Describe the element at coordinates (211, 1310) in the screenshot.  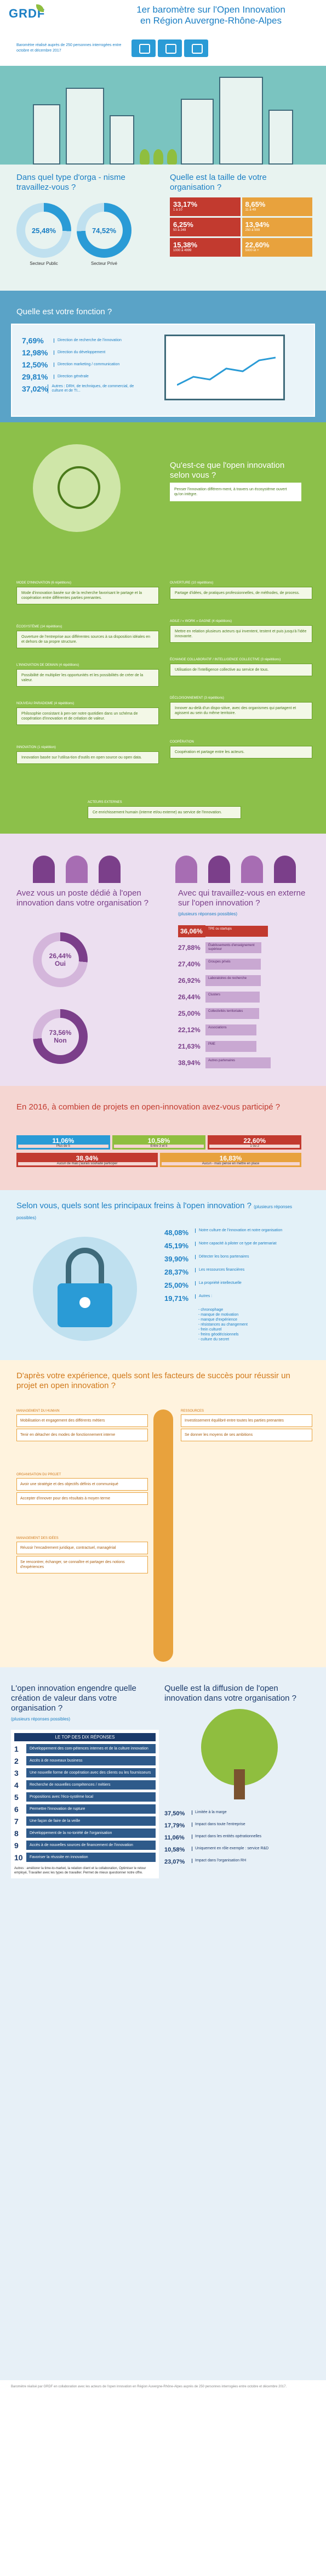
I see `brake-other-item: - chronophage` at that location.